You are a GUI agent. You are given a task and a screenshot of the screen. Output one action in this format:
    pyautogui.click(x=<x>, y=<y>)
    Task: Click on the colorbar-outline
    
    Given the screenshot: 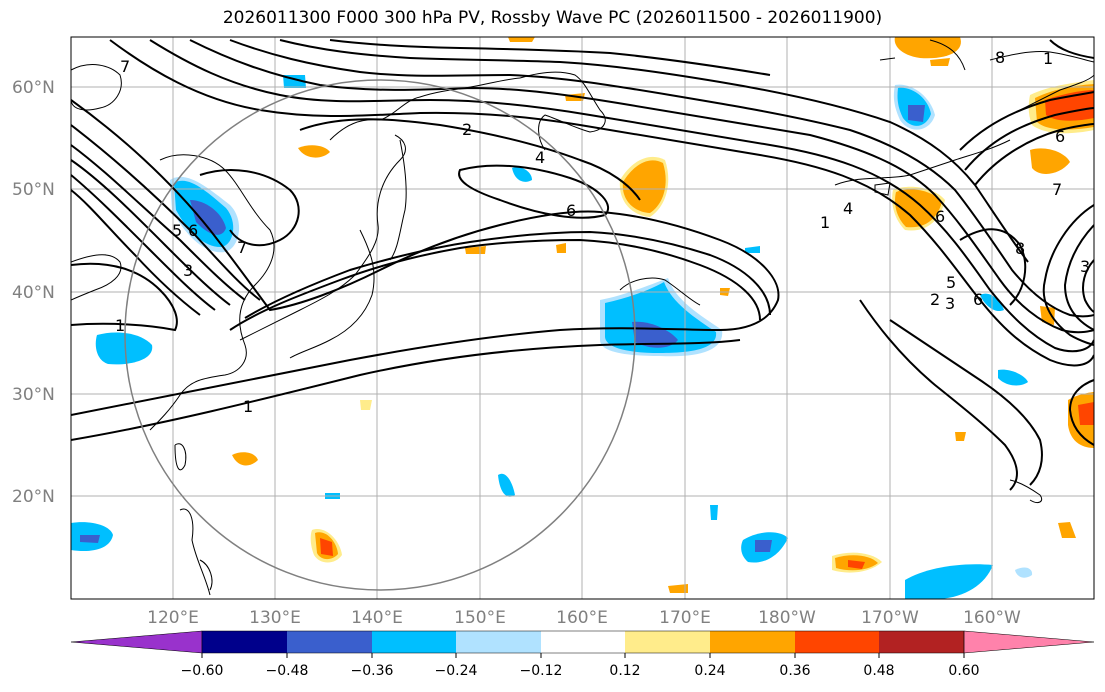 What is the action you would take?
    pyautogui.click(x=583, y=642)
    